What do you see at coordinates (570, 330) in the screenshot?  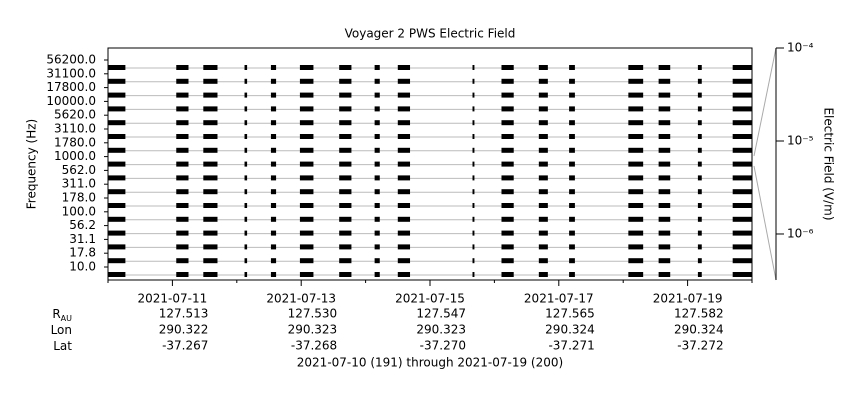 I see `ephemeris-value: 290.324` at bounding box center [570, 330].